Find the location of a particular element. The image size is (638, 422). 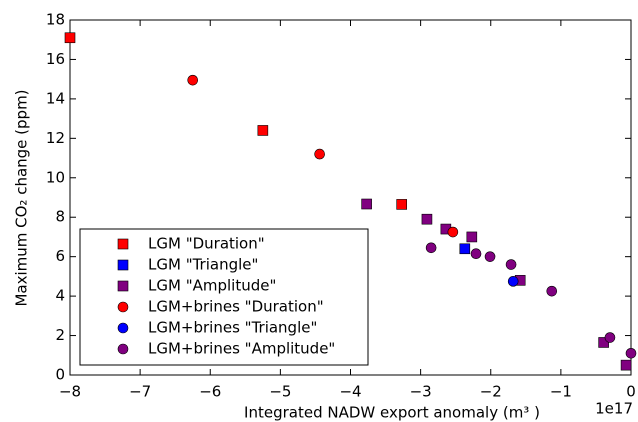

x-offset-label: 1e17 is located at coordinates (614, 409).